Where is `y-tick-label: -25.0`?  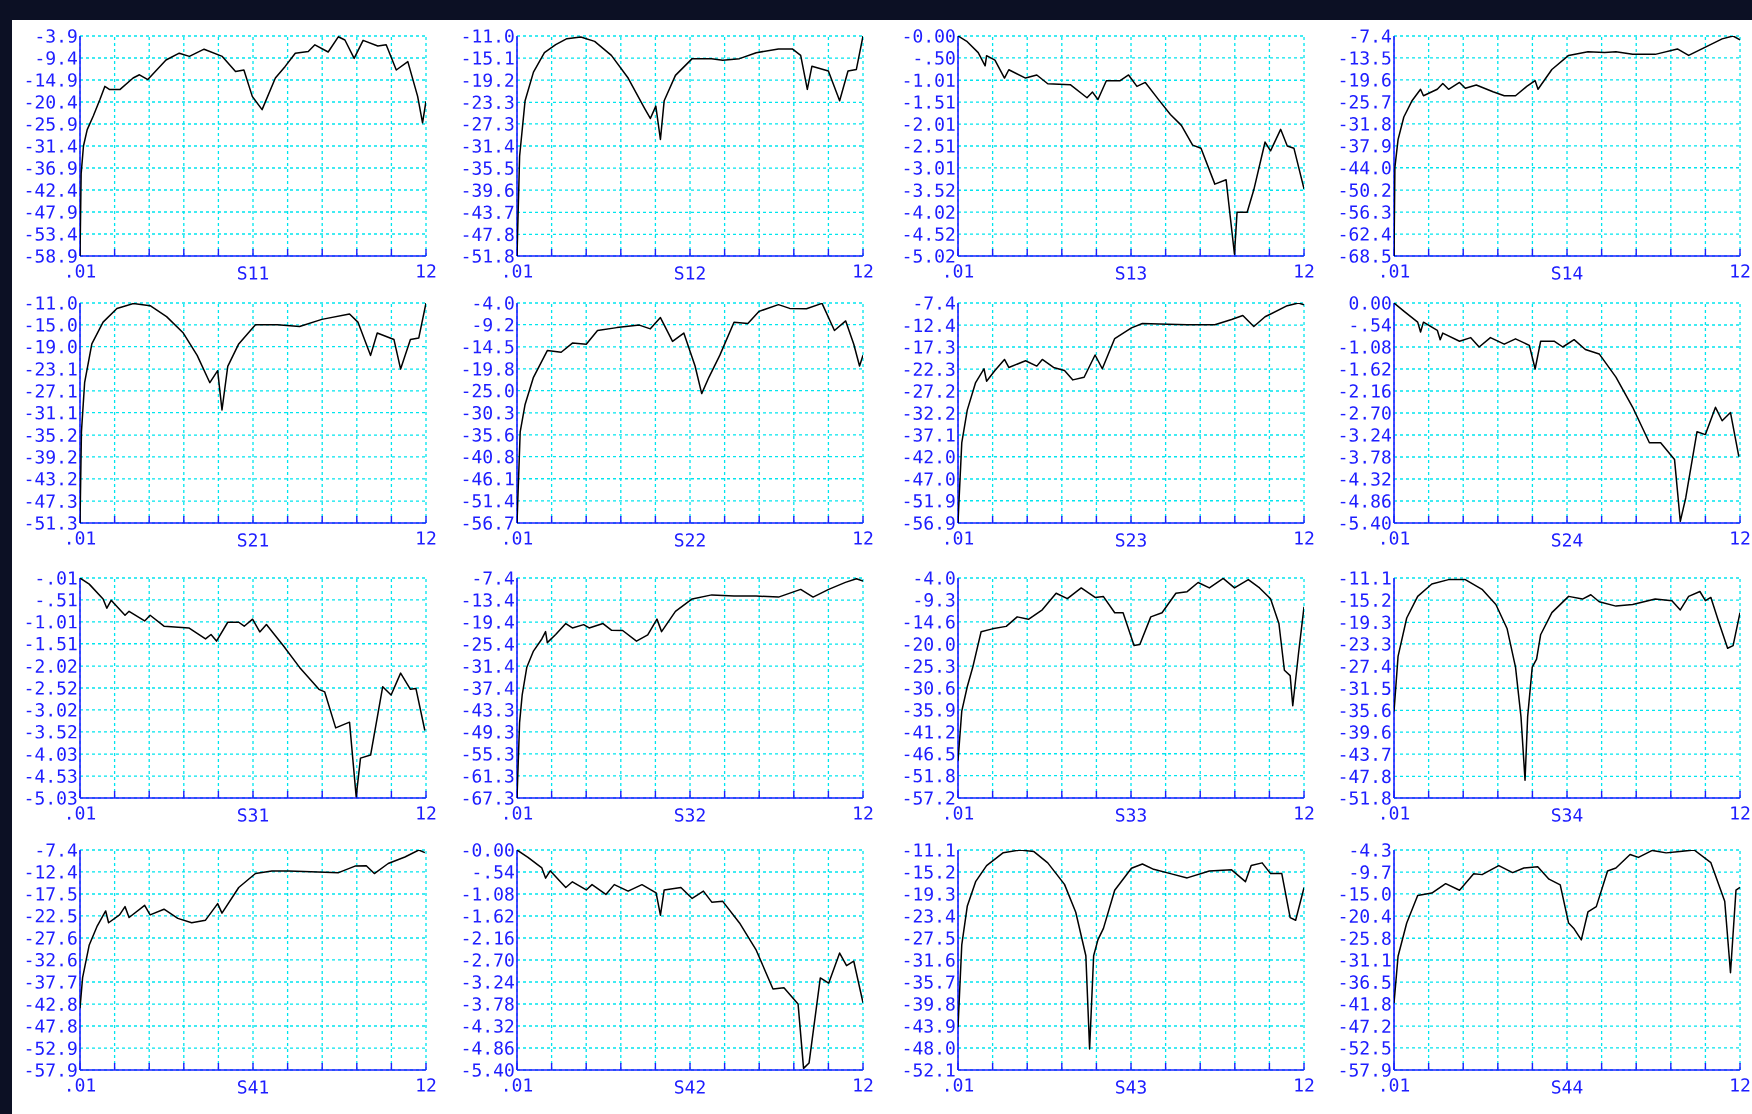
y-tick-label: -25.0 is located at coordinates (488, 390).